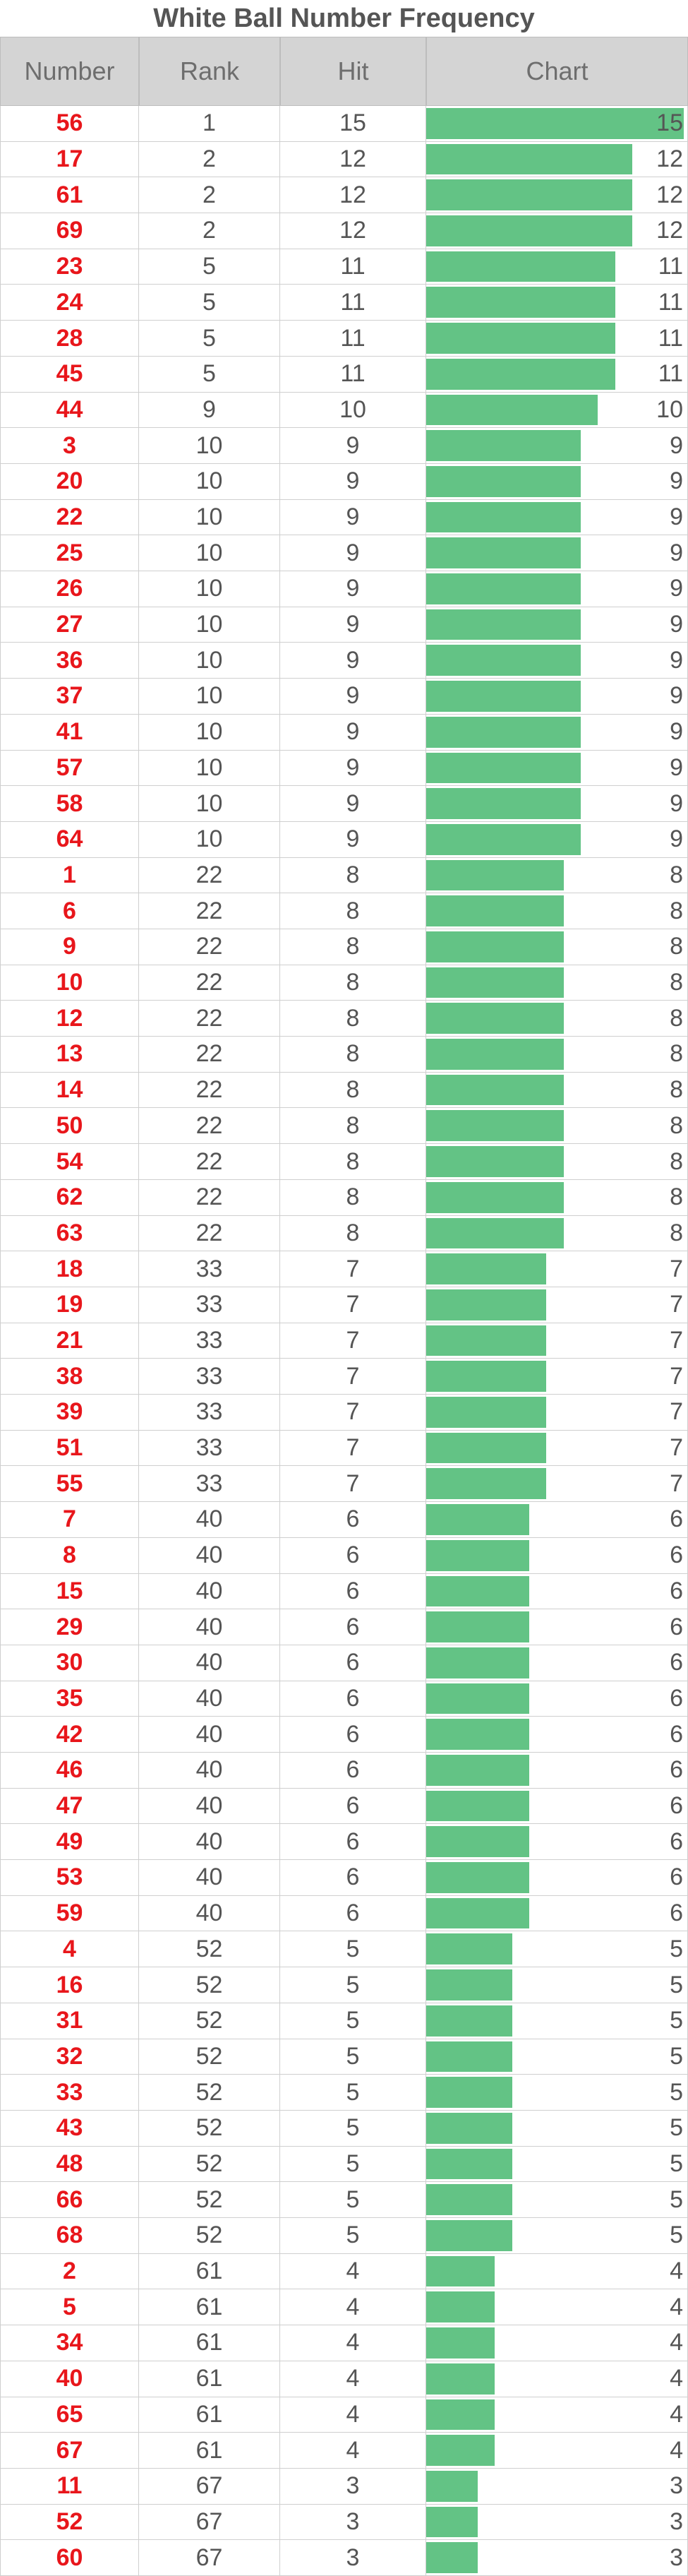  What do you see at coordinates (344, 339) in the screenshot?
I see `table-row: 28 5 11 11` at bounding box center [344, 339].